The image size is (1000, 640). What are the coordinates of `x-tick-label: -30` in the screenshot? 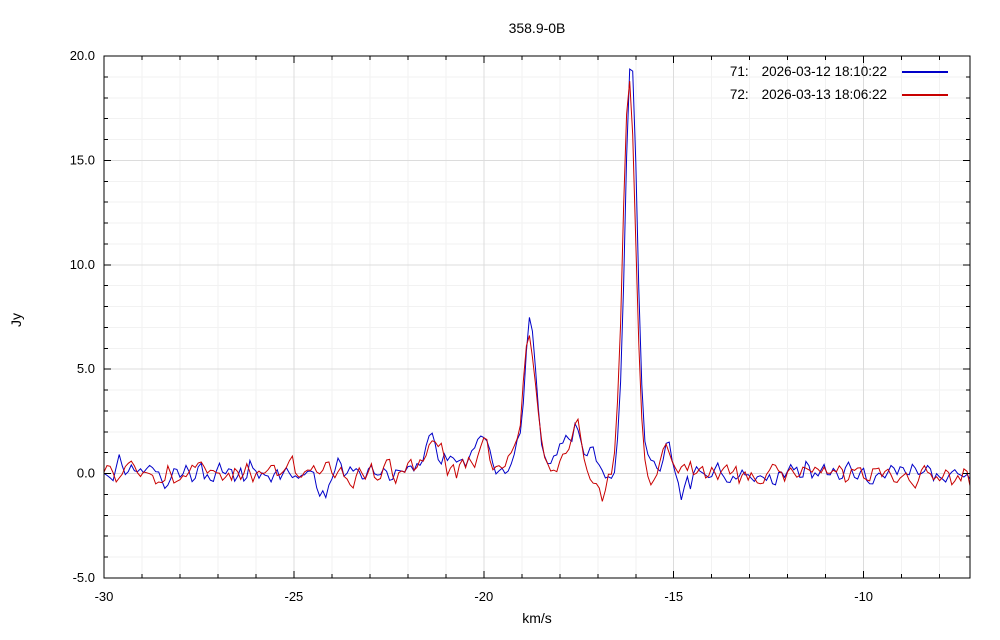 It's located at (104, 596).